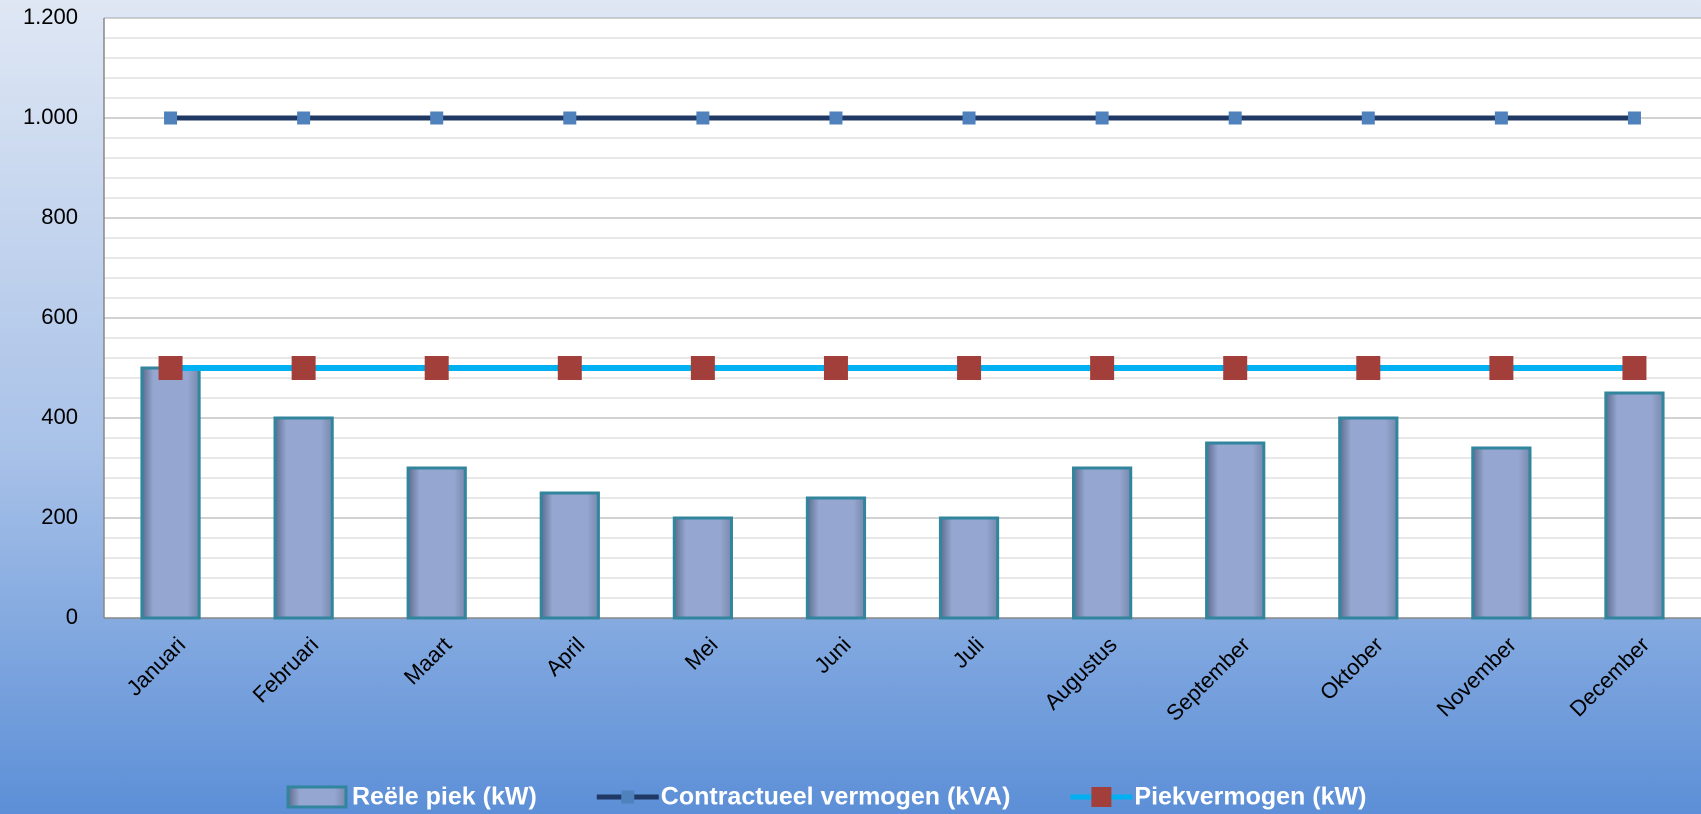 This screenshot has height=814, width=1701. I want to click on y-tick-label: 400, so click(59, 416).